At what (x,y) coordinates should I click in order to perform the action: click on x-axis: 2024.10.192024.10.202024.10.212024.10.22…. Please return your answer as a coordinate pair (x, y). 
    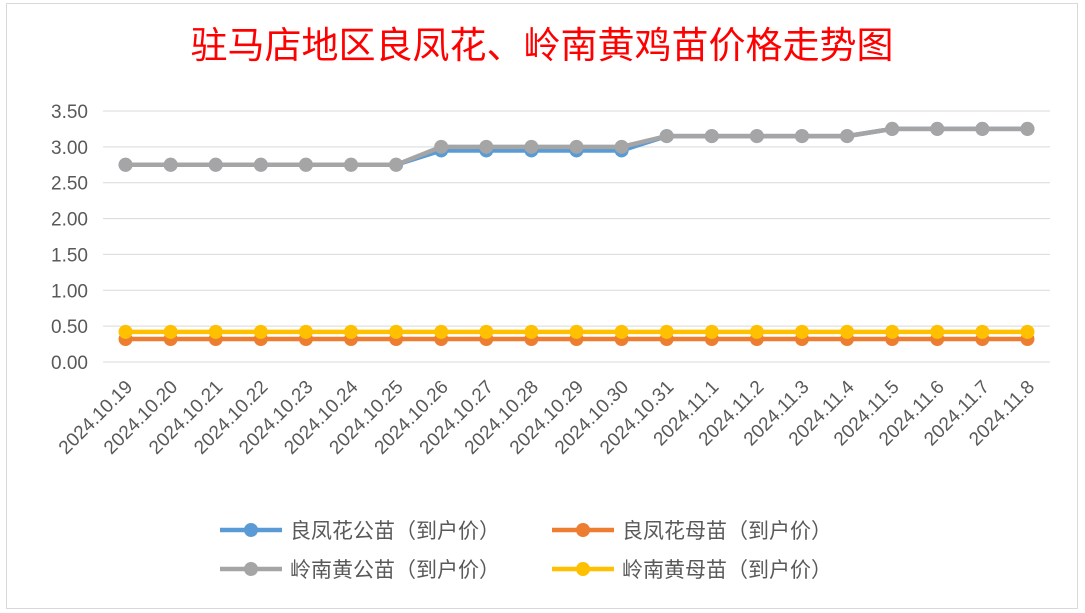
    Looking at the image, I should click on (547, 417).